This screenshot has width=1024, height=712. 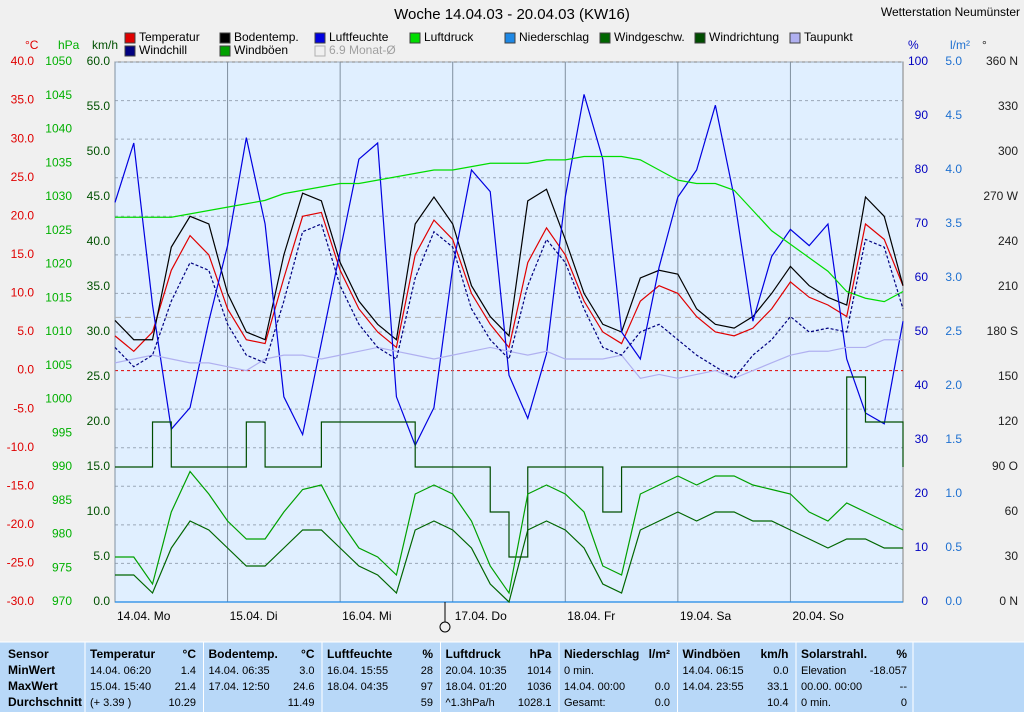 I want to click on x-tick-label: 14.04. Mo, so click(x=144, y=616).